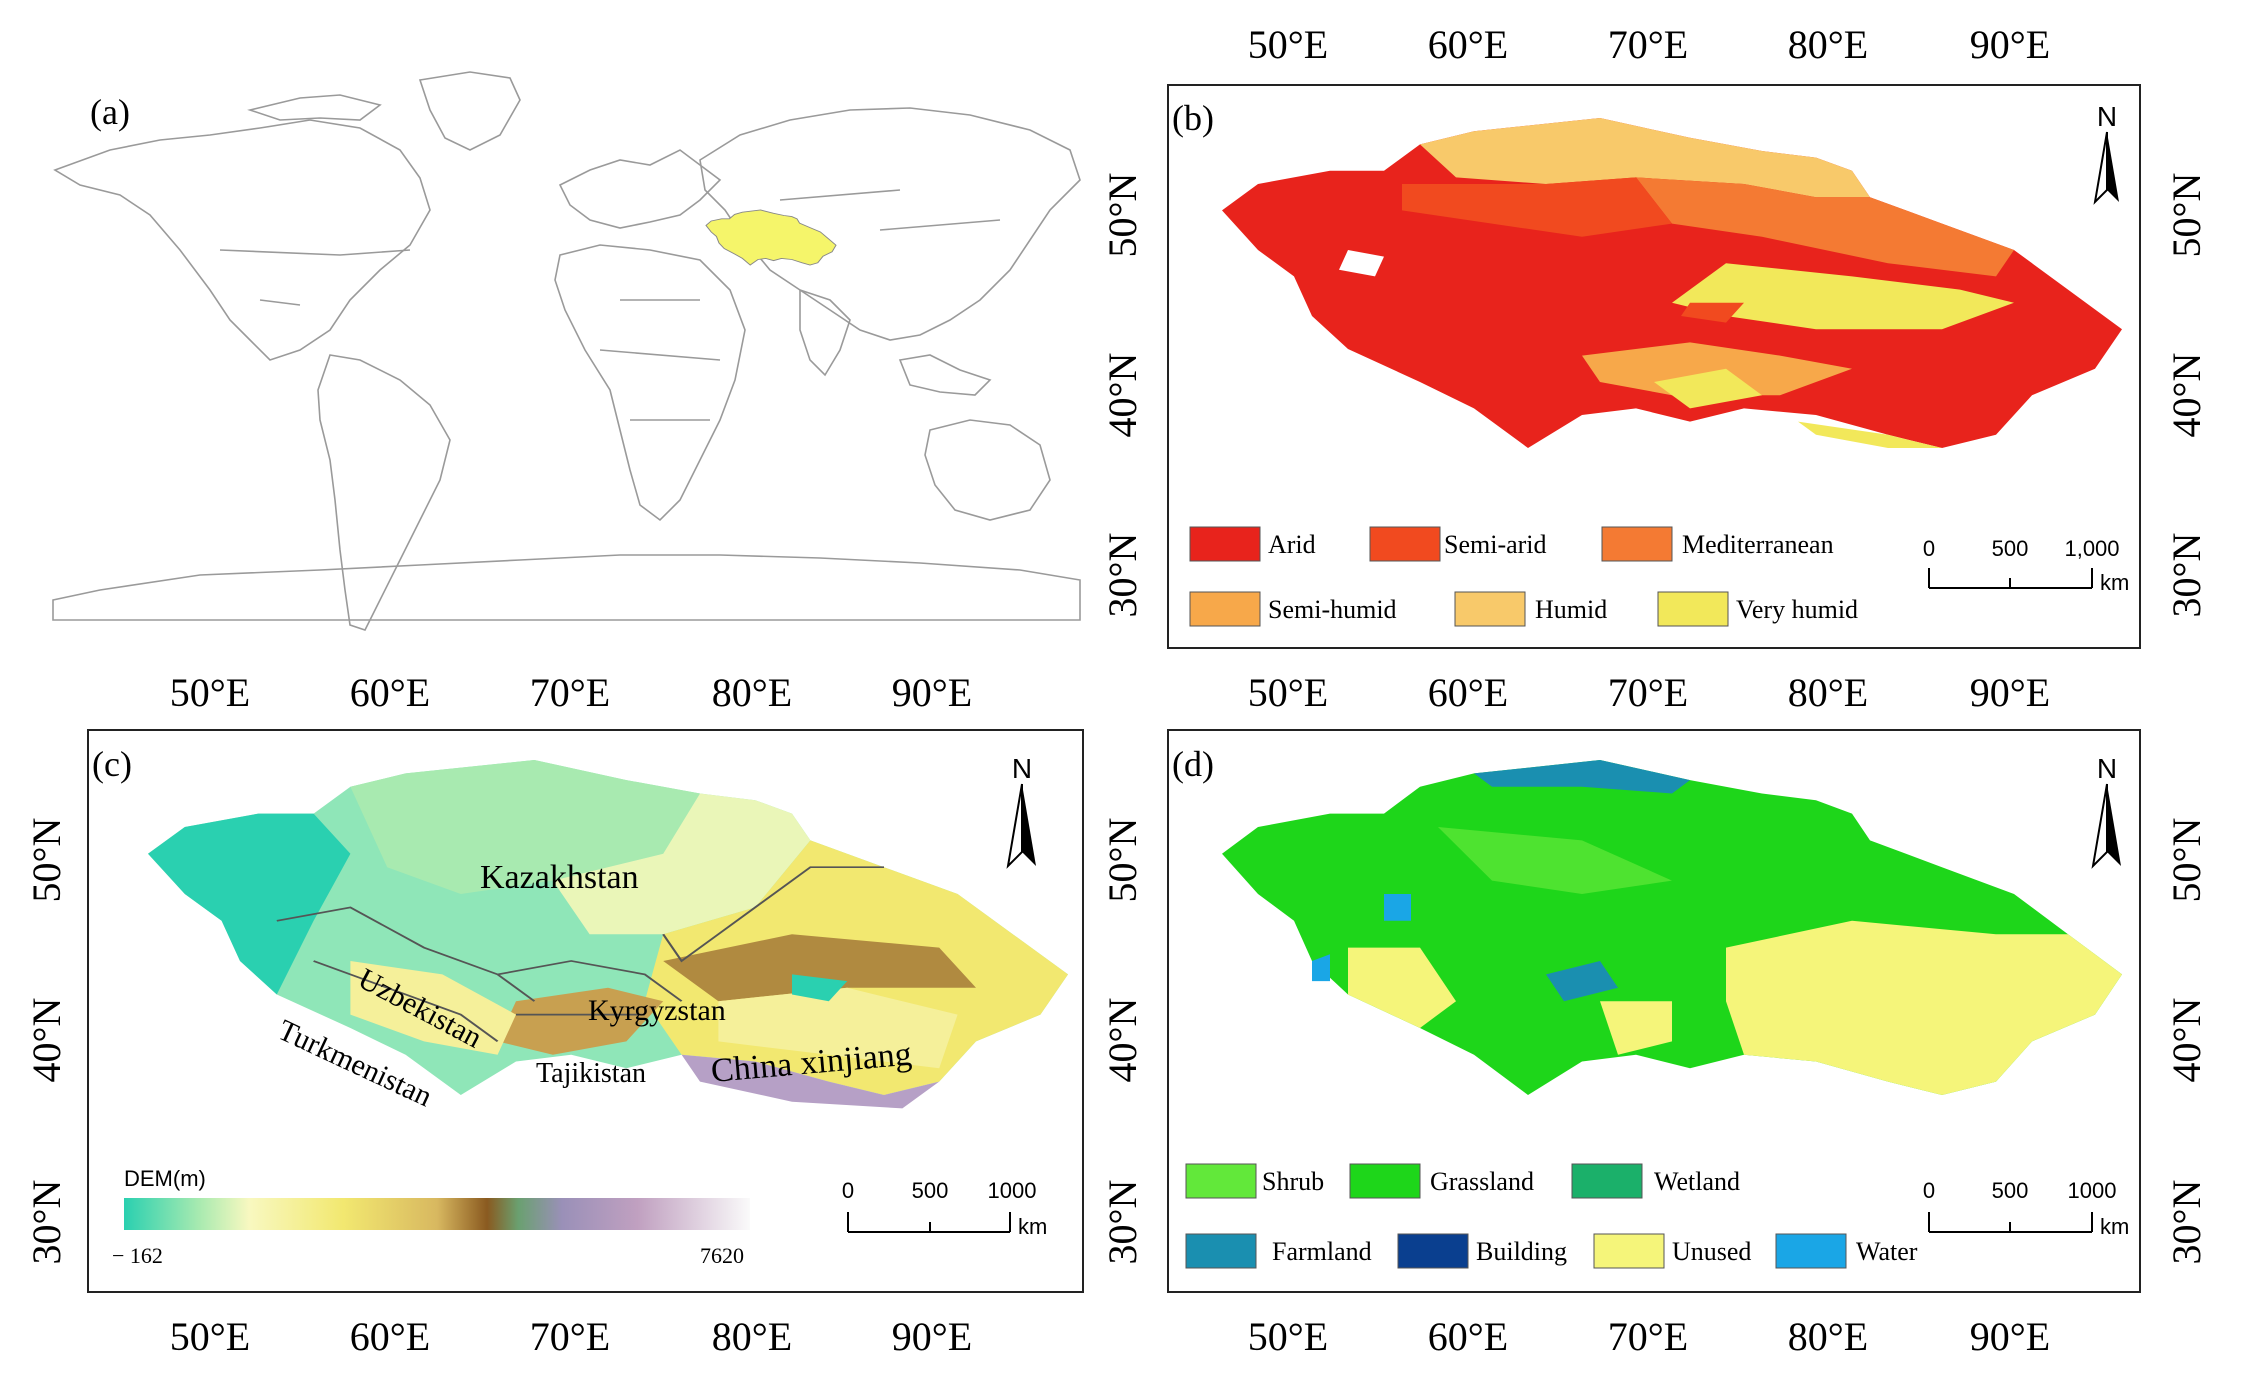 The image size is (2242, 1377). What do you see at coordinates (1672, 927) in the screenshot?
I see `panel-d-region` at bounding box center [1672, 927].